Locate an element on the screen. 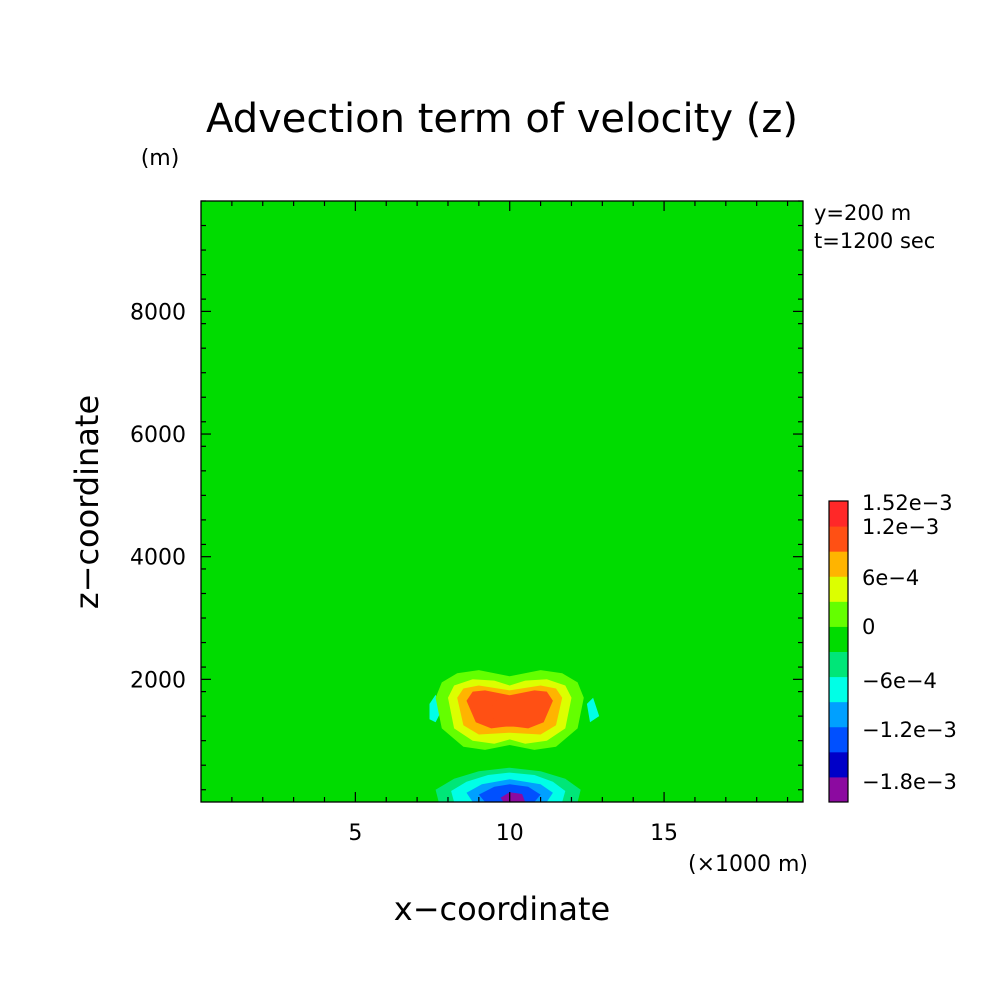 This screenshot has height=1004, width=1004. colorbar-label: 0 is located at coordinates (868, 627).